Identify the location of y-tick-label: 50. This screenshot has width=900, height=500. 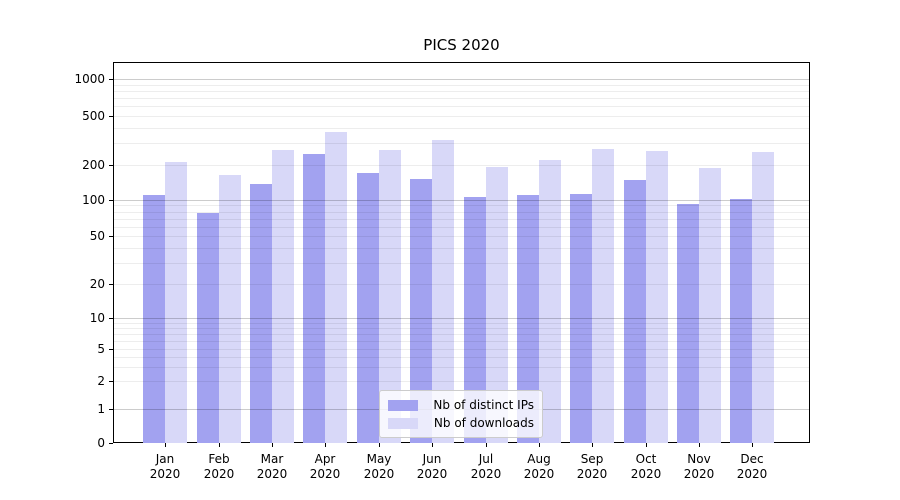
(97, 236).